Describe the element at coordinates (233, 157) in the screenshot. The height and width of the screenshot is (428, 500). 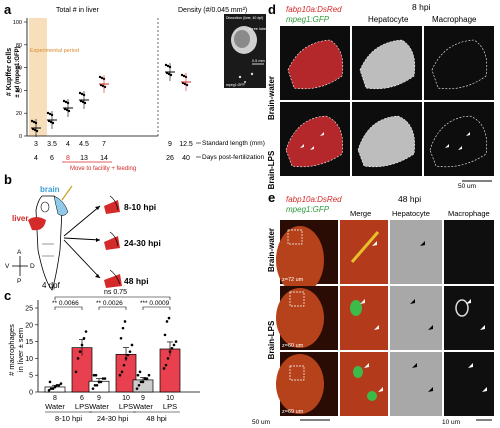
I see `dpf-caption: Days post-fertilization` at that location.